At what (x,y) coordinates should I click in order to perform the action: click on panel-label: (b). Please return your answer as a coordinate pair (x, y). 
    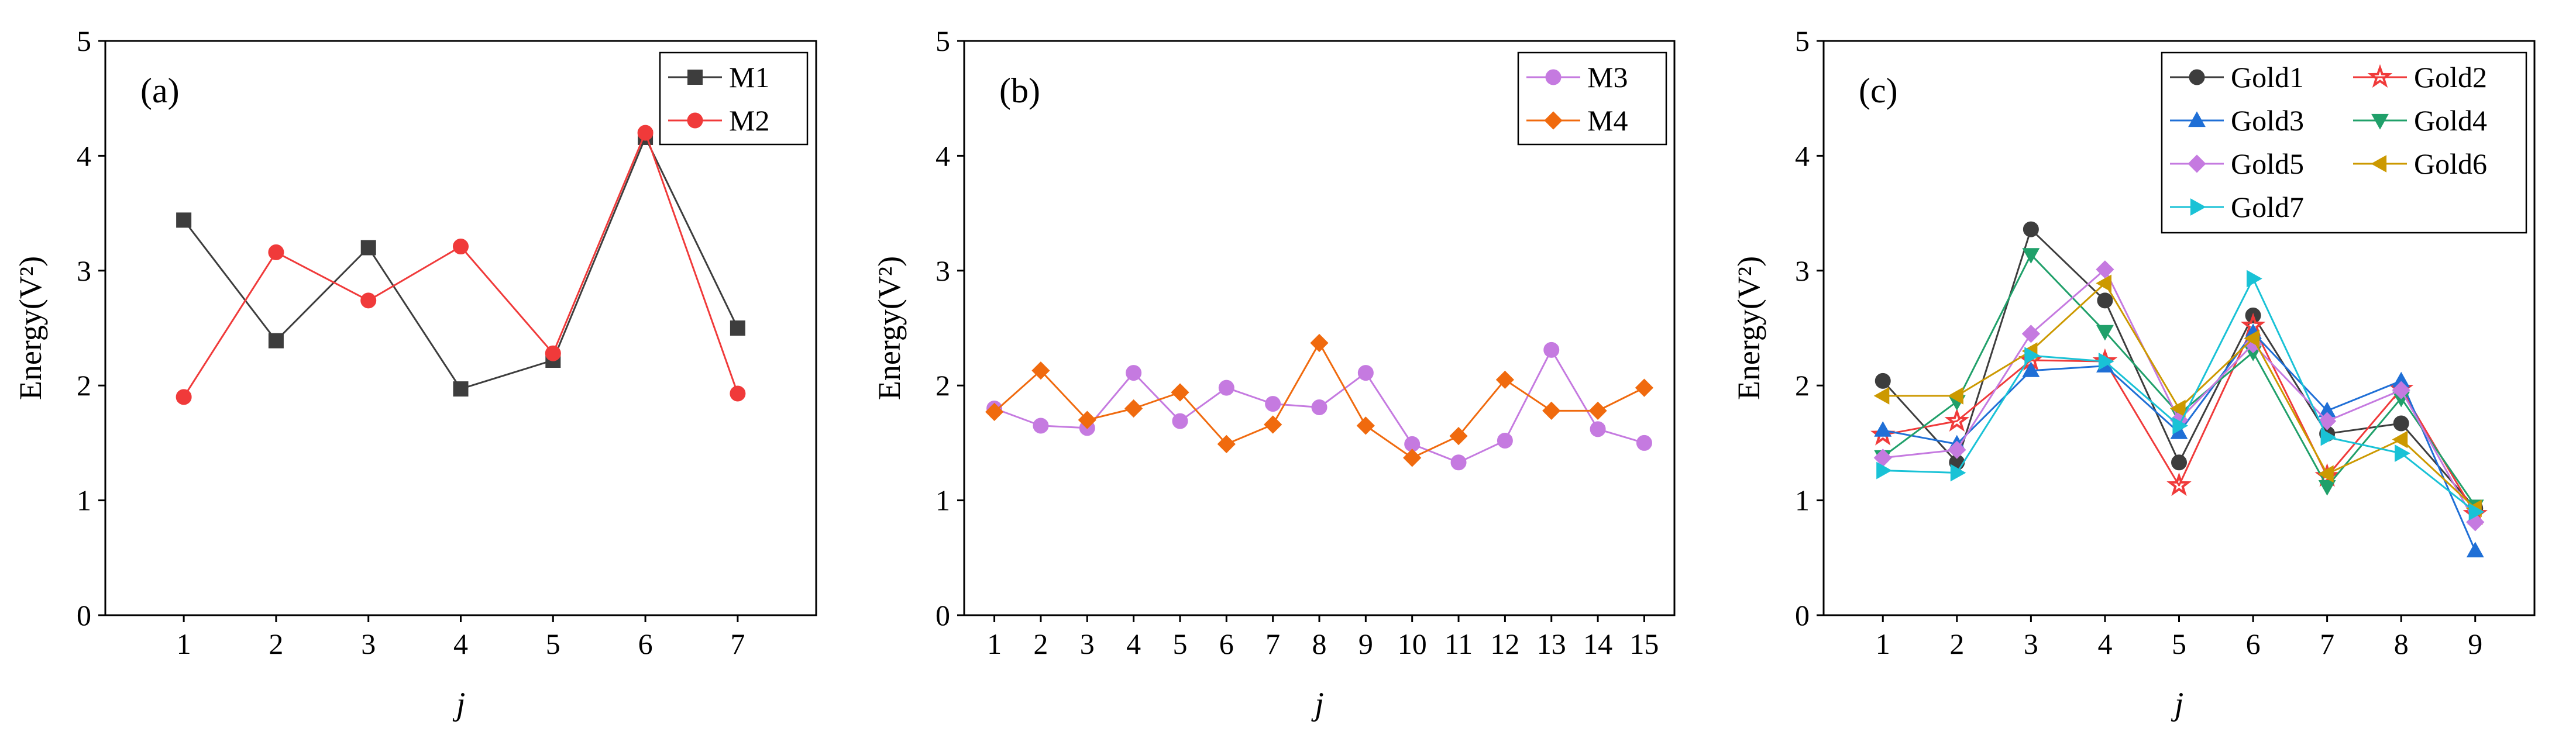
    Looking at the image, I should click on (1020, 91).